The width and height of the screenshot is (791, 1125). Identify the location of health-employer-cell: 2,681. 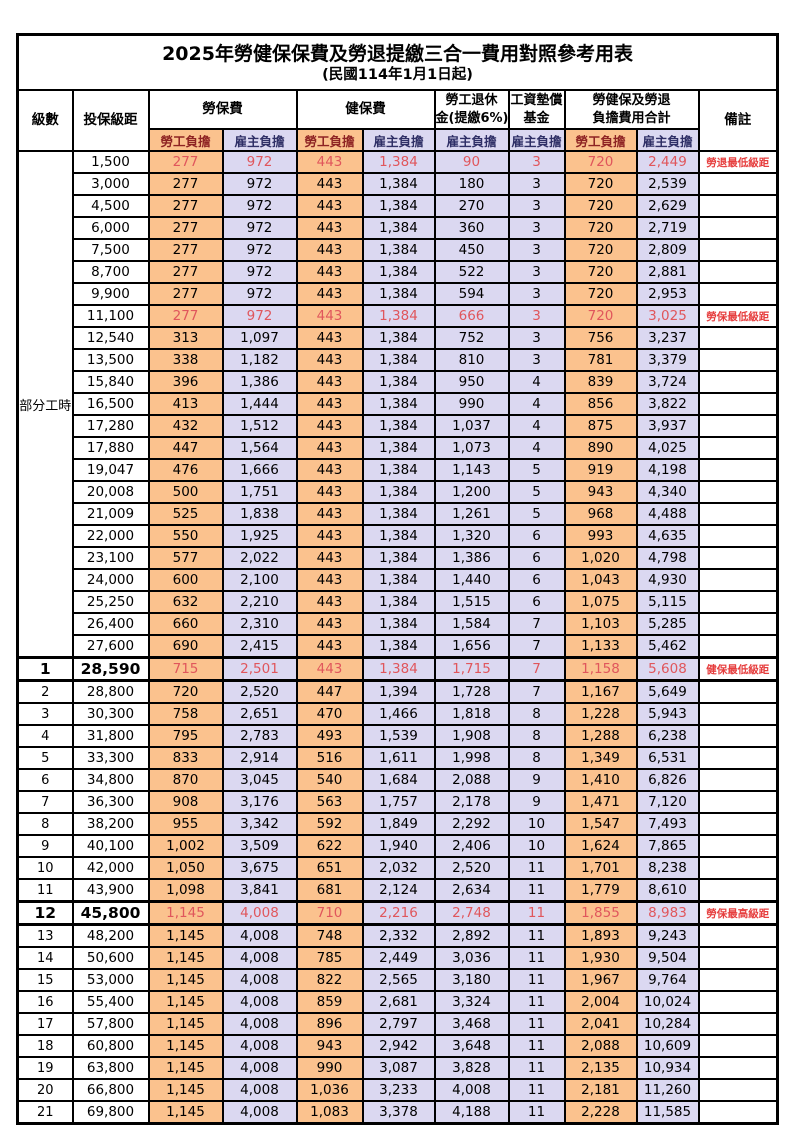
(398, 1002).